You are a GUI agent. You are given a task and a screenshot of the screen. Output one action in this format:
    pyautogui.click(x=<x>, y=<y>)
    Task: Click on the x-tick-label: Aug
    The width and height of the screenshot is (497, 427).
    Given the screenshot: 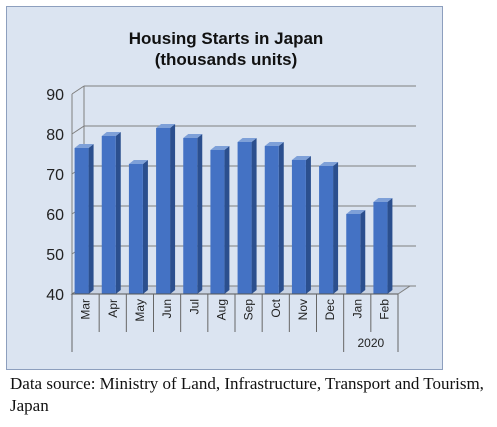 What is the action you would take?
    pyautogui.click(x=221, y=309)
    